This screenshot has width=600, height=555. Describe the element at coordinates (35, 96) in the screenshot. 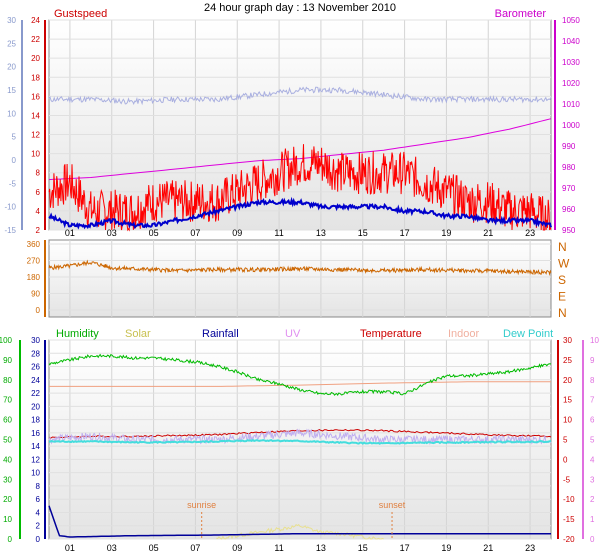

I see `top-left-red-axis-tick: 16` at that location.